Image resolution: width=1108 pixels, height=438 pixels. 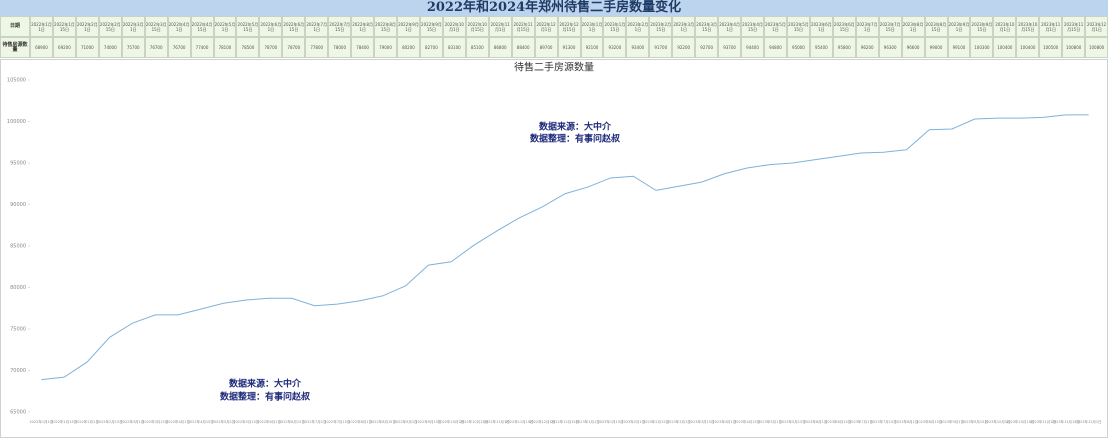 What do you see at coordinates (542, 421) in the screenshot?
I see `x-tick-label: 2022年12月1日` at bounding box center [542, 421].